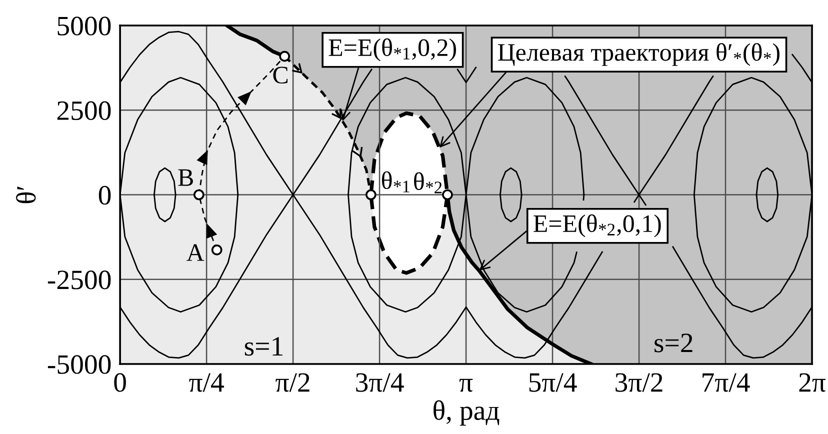  I want to click on annotation: s=1, so click(263, 346).